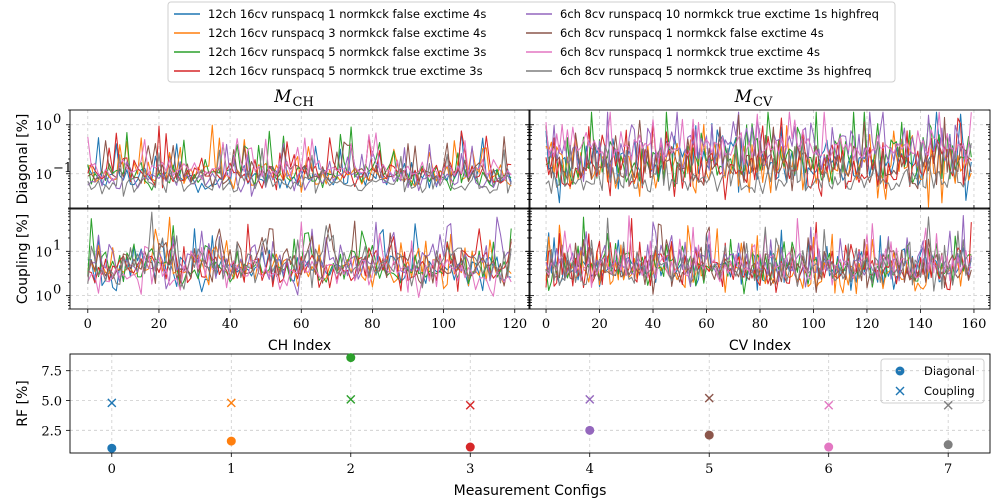 Image resolution: width=1000 pixels, height=500 pixels. I want to click on x-axis-label: Measurement Configs, so click(530, 491).